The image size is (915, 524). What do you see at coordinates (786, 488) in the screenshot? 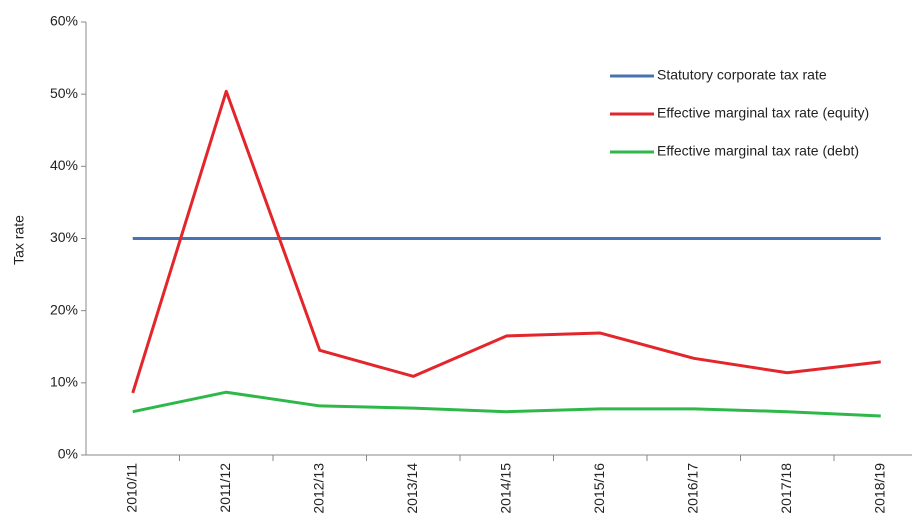
I see `x-tick-label: 2017/18` at bounding box center [786, 488].